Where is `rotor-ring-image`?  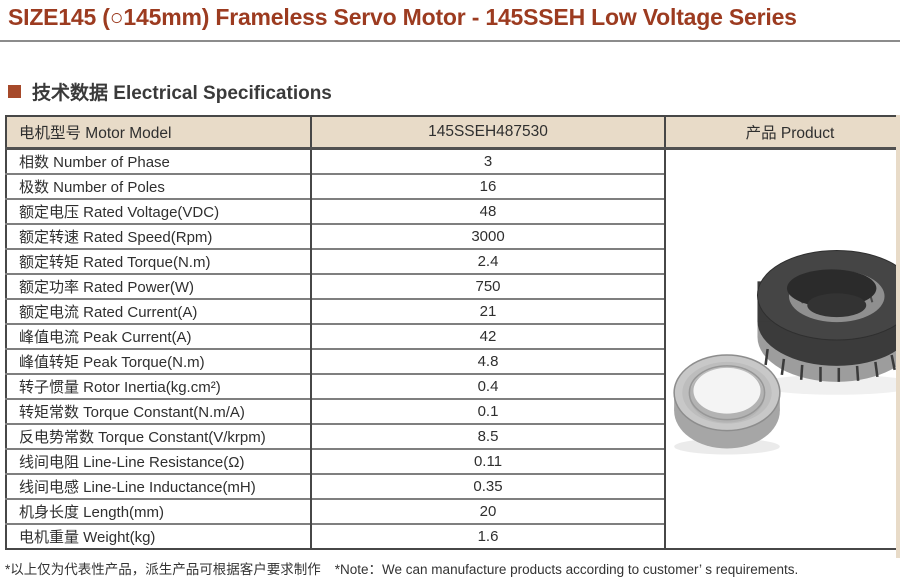 rotor-ring-image is located at coordinates (828, 316).